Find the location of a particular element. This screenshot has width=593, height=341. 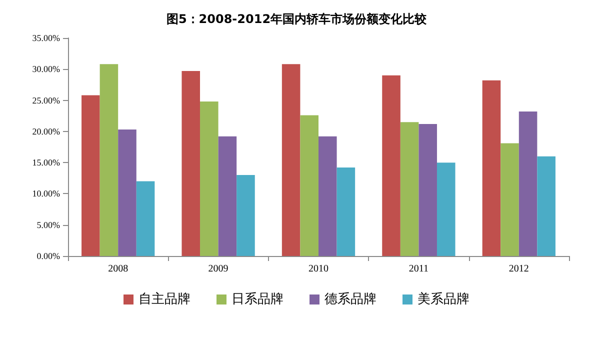

y-tick-label: 10.00% is located at coordinates (46, 193).